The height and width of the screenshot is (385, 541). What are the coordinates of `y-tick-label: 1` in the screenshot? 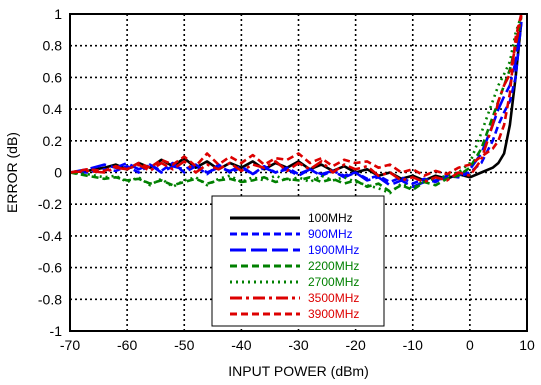 It's located at (58, 14).